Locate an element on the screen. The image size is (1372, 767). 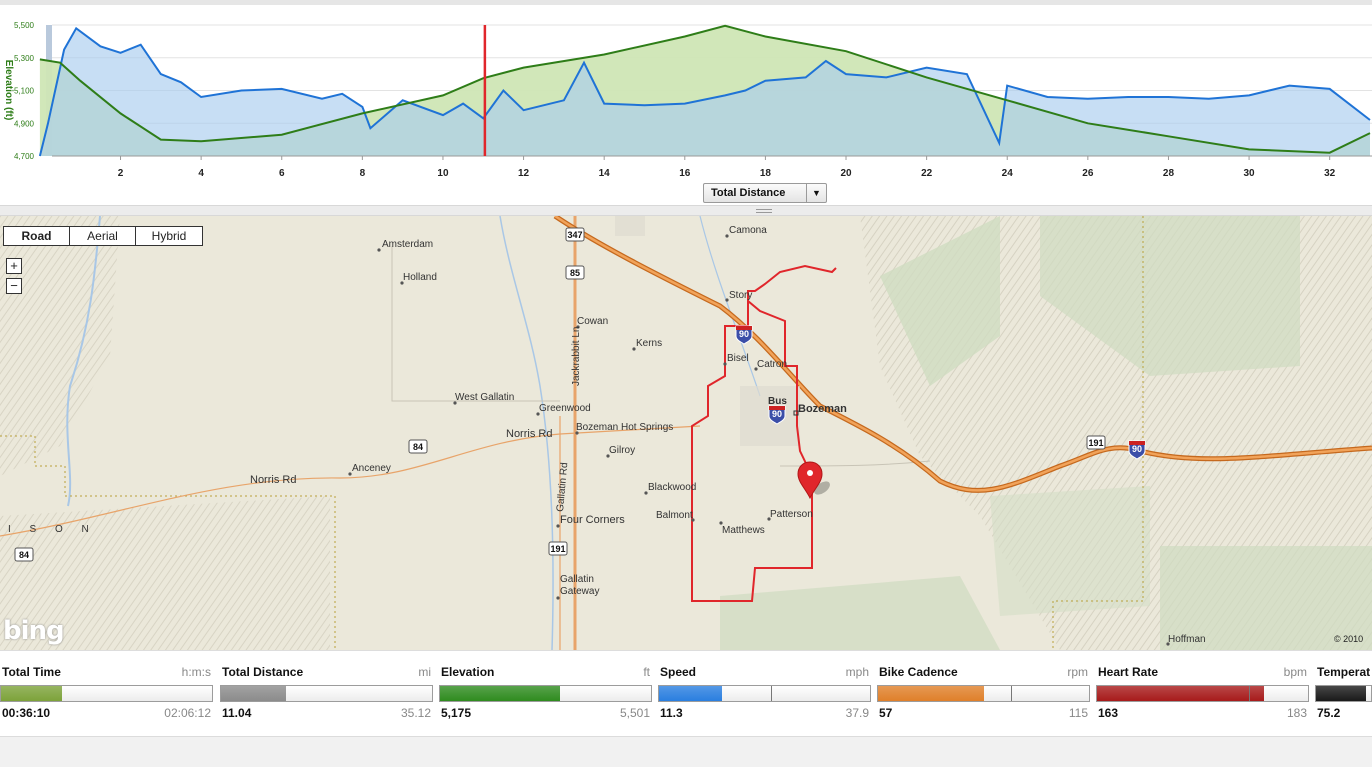
stat-current-value: 11.04 is located at coordinates (237, 713).